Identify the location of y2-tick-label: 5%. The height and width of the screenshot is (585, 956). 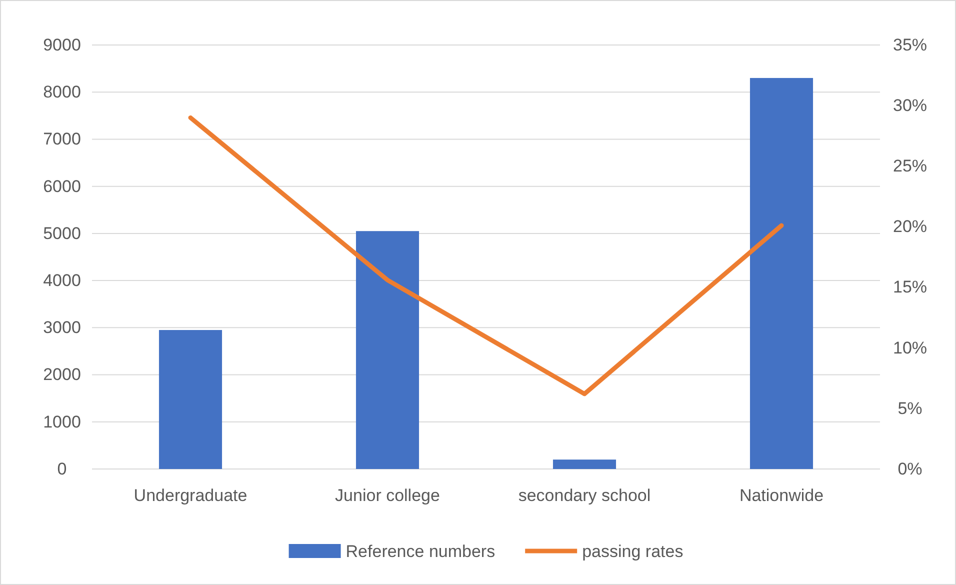
(910, 408).